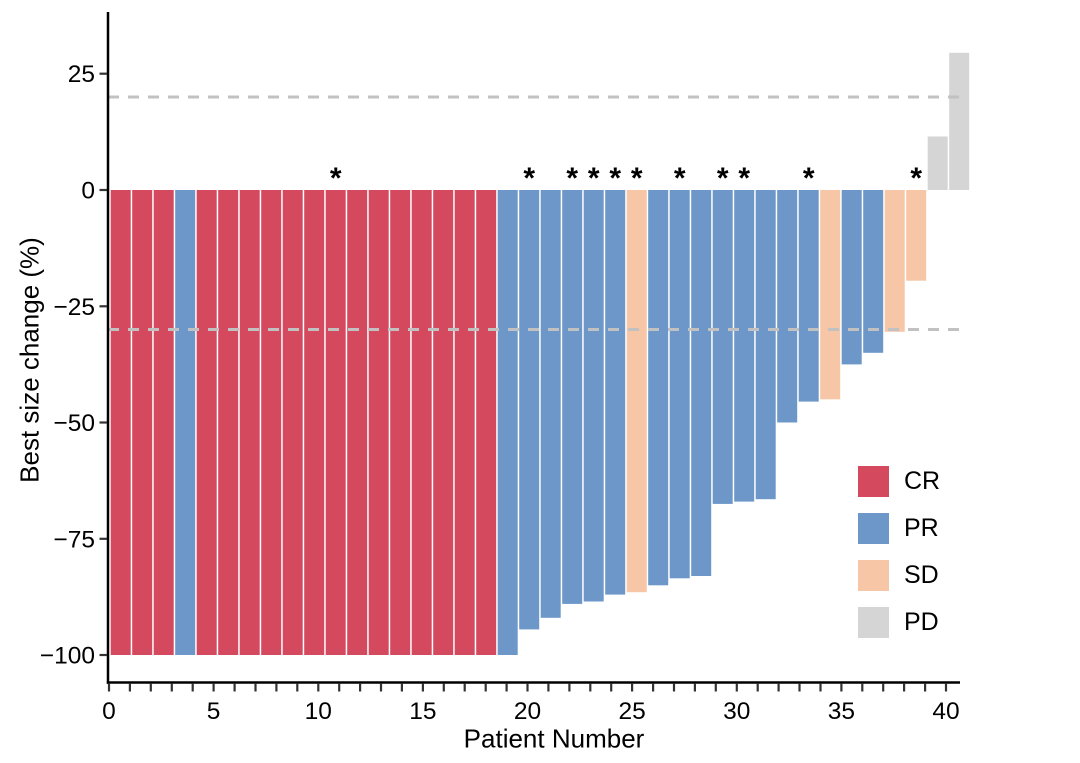  What do you see at coordinates (744, 178) in the screenshot?
I see `significance-asterisk-patient-30: *` at bounding box center [744, 178].